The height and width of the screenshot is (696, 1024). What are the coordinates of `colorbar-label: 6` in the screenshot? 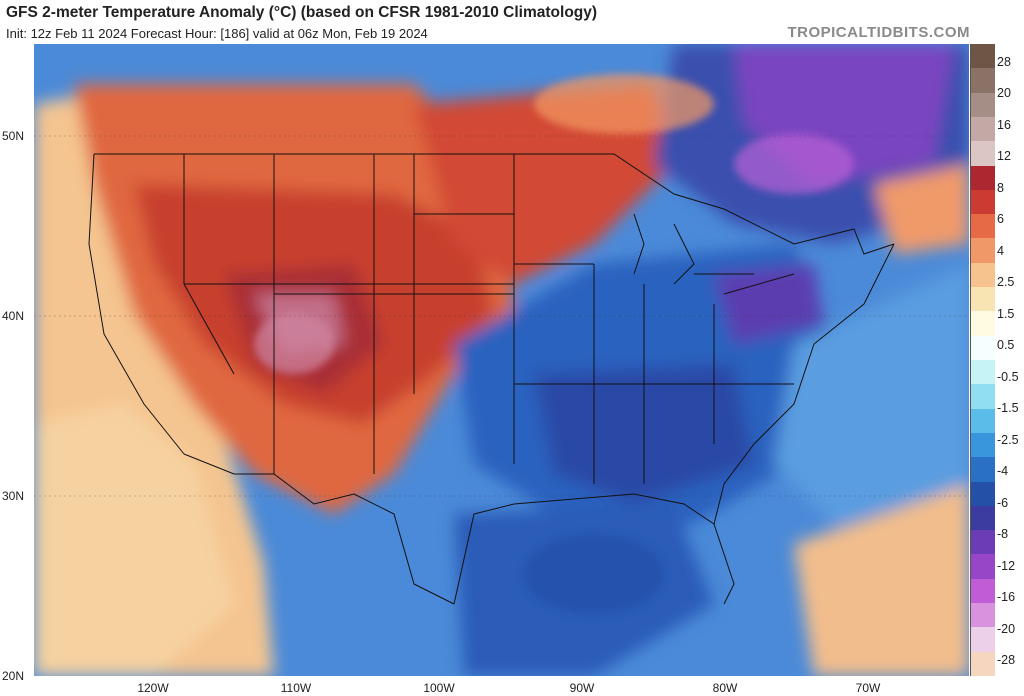 It's located at (1000, 219).